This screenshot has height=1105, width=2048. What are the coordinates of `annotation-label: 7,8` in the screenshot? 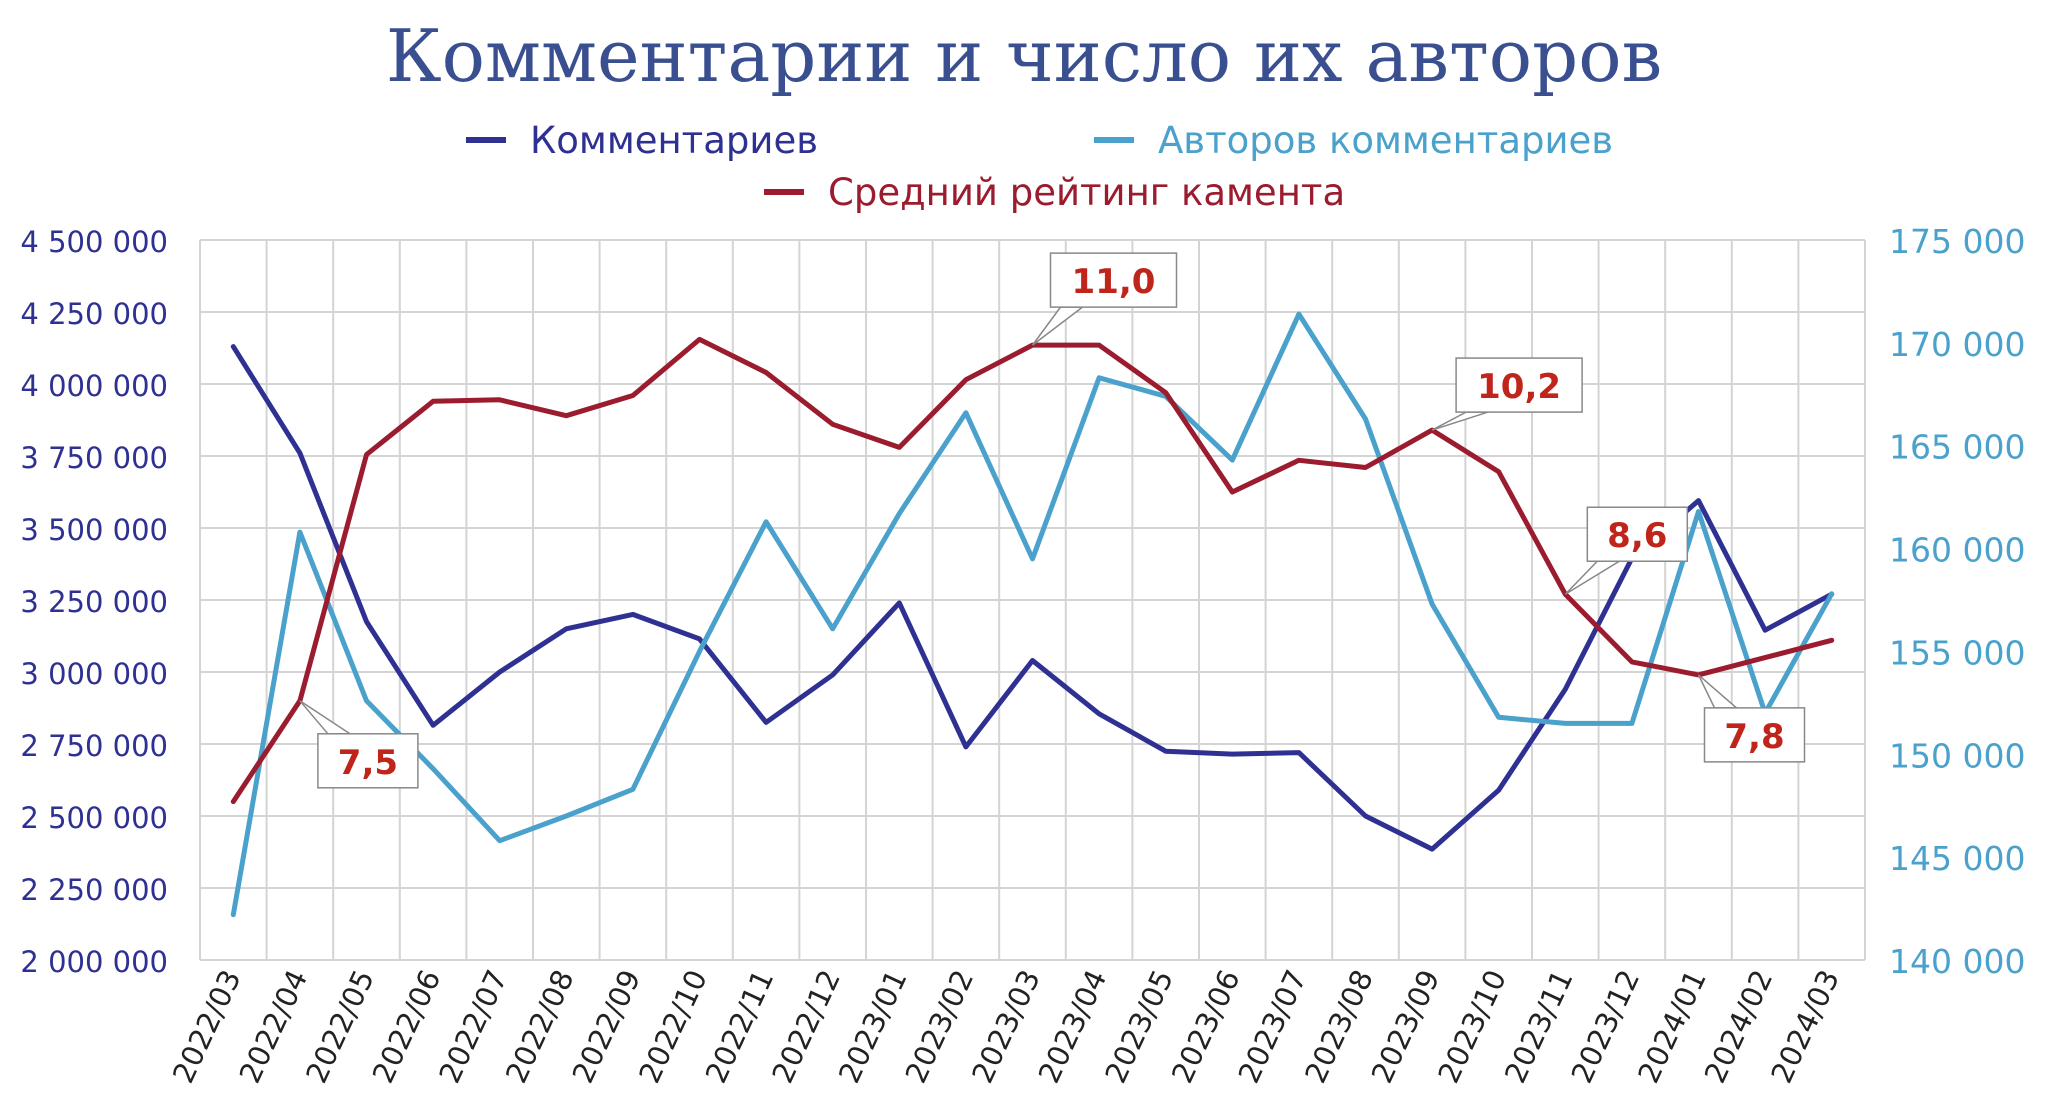 It's located at (1754, 737).